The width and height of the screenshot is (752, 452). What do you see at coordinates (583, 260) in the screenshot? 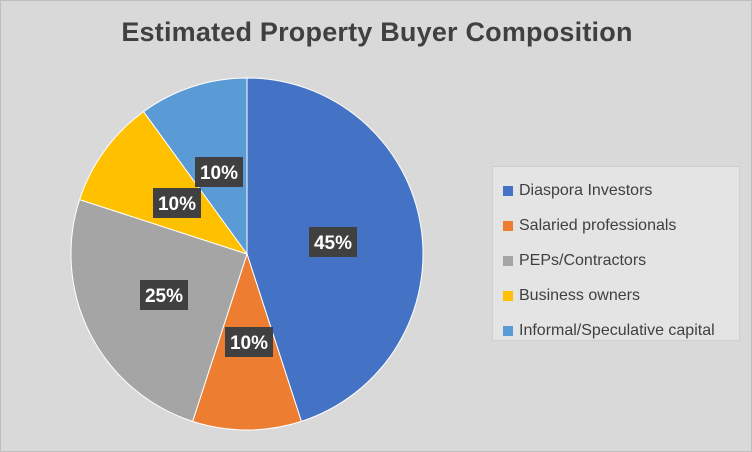
I see `legend-label: PEPs/Contractors` at bounding box center [583, 260].